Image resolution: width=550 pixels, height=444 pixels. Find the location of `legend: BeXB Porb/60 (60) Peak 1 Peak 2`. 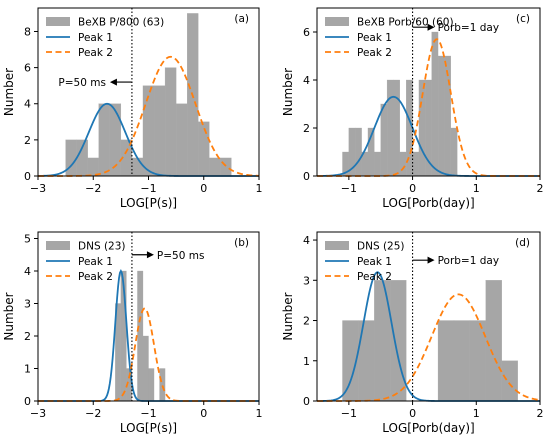

legend: BeXB Porb/60 (60) Peak 1 Peak 2 is located at coordinates (389, 38).